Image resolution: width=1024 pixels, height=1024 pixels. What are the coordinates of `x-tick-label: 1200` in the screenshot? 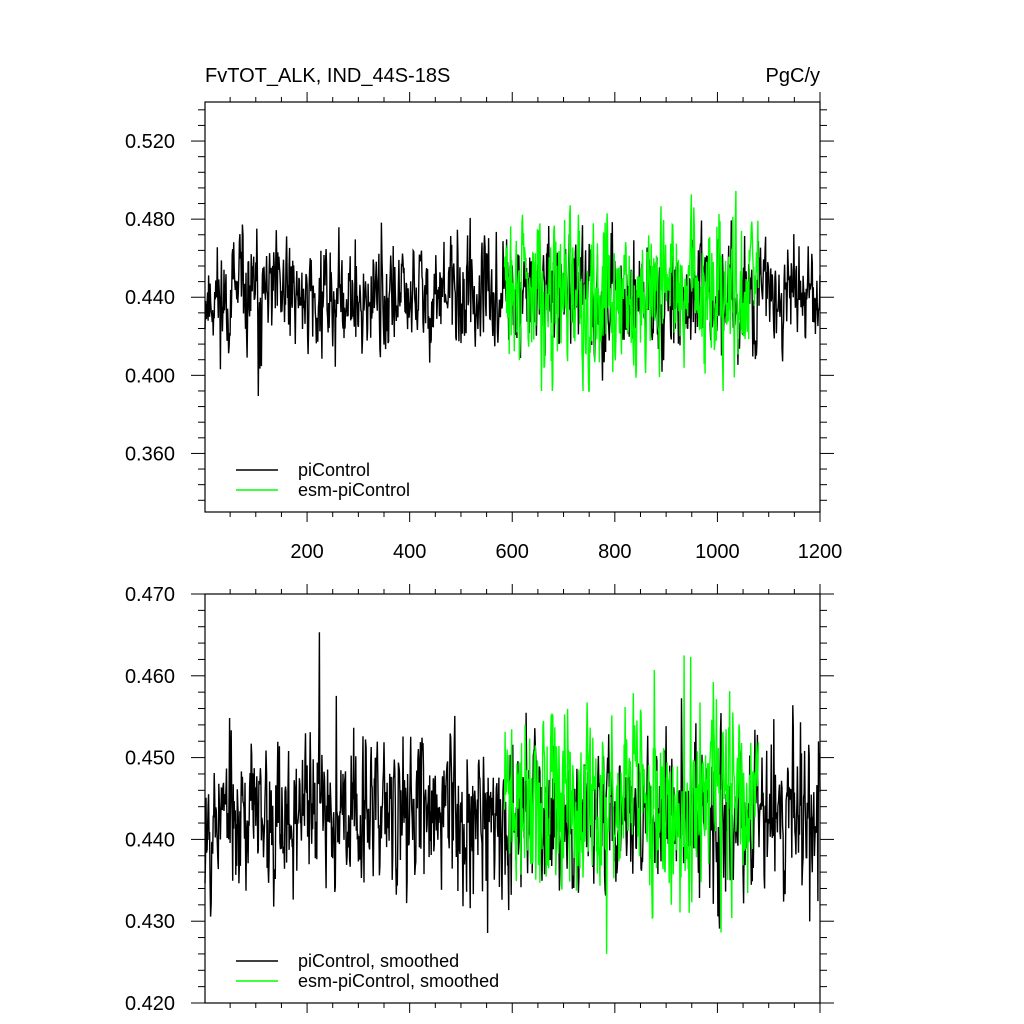 It's located at (820, 552).